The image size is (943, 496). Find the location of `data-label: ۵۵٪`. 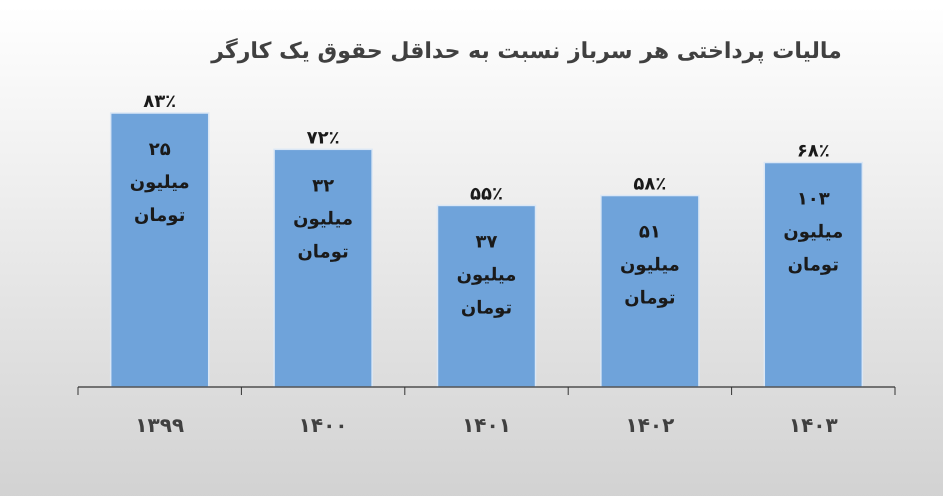

data-label: ۵۵٪ is located at coordinates (486, 193).